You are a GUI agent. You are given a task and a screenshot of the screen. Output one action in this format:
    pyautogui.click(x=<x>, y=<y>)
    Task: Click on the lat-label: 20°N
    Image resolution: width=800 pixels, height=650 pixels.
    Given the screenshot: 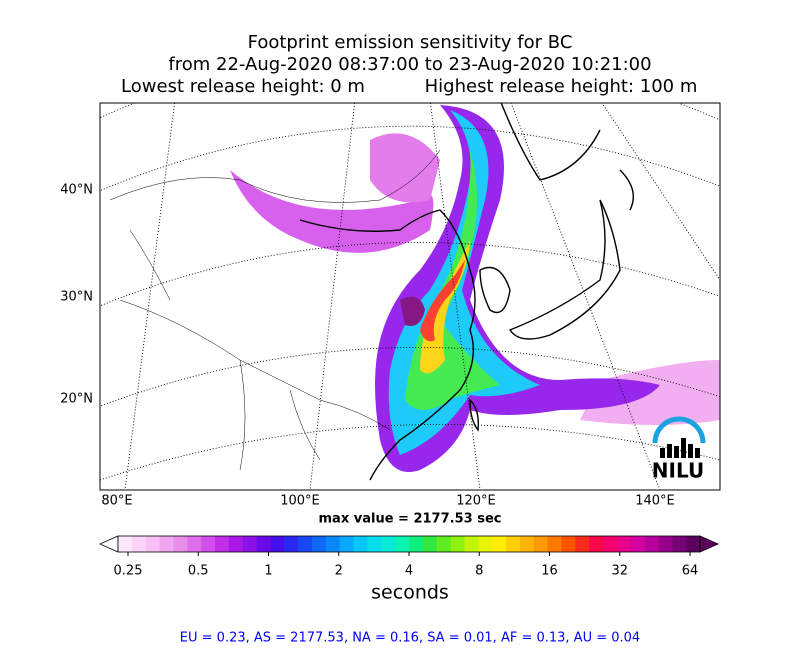 What is the action you would take?
    pyautogui.click(x=76, y=399)
    